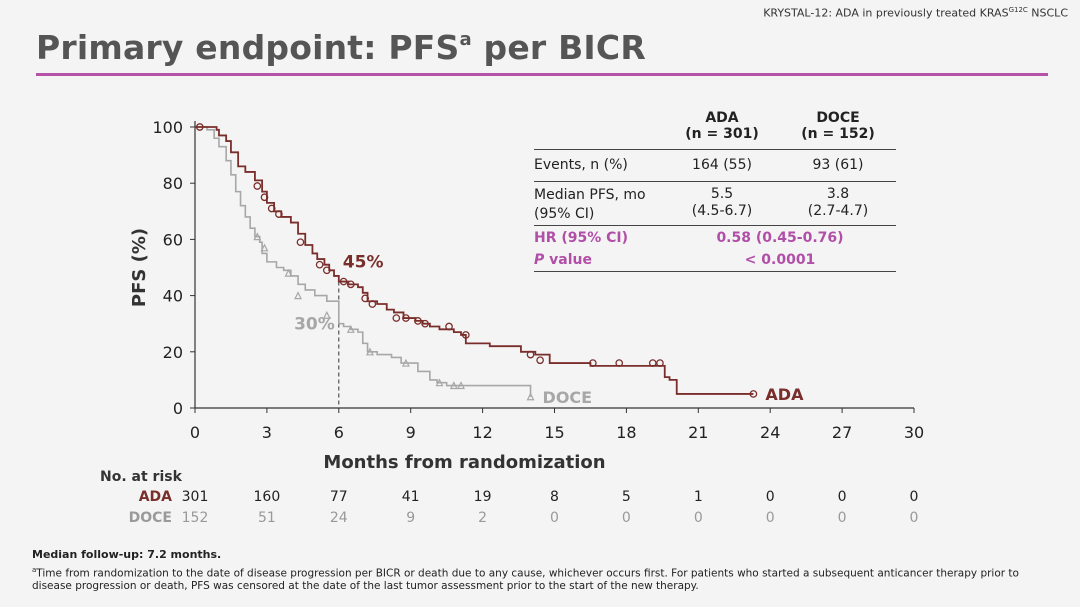 This screenshot has height=607, width=1080. I want to click on col-header-ada: ADA (n = 301), so click(722, 126).